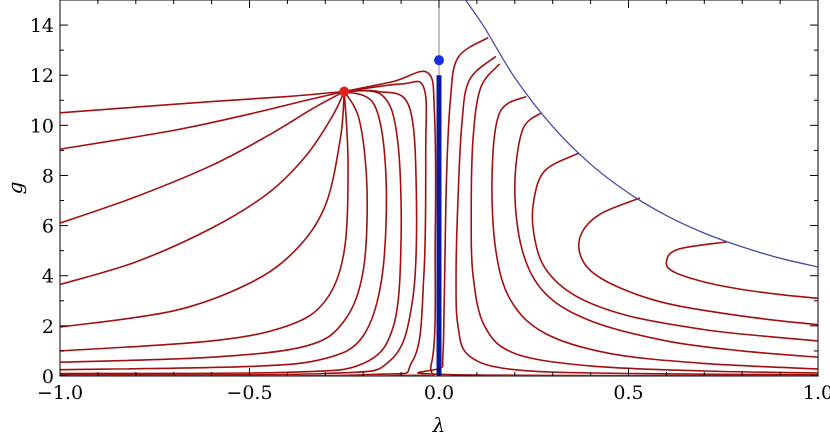 This screenshot has width=830, height=439. What do you see at coordinates (48, 377) in the screenshot?
I see `y-tick-label: 0` at bounding box center [48, 377].